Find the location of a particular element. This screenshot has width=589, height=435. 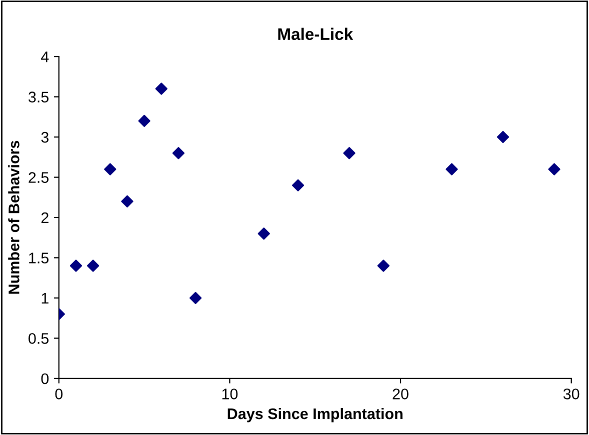

y-tick-label: 2 is located at coordinates (44, 218).